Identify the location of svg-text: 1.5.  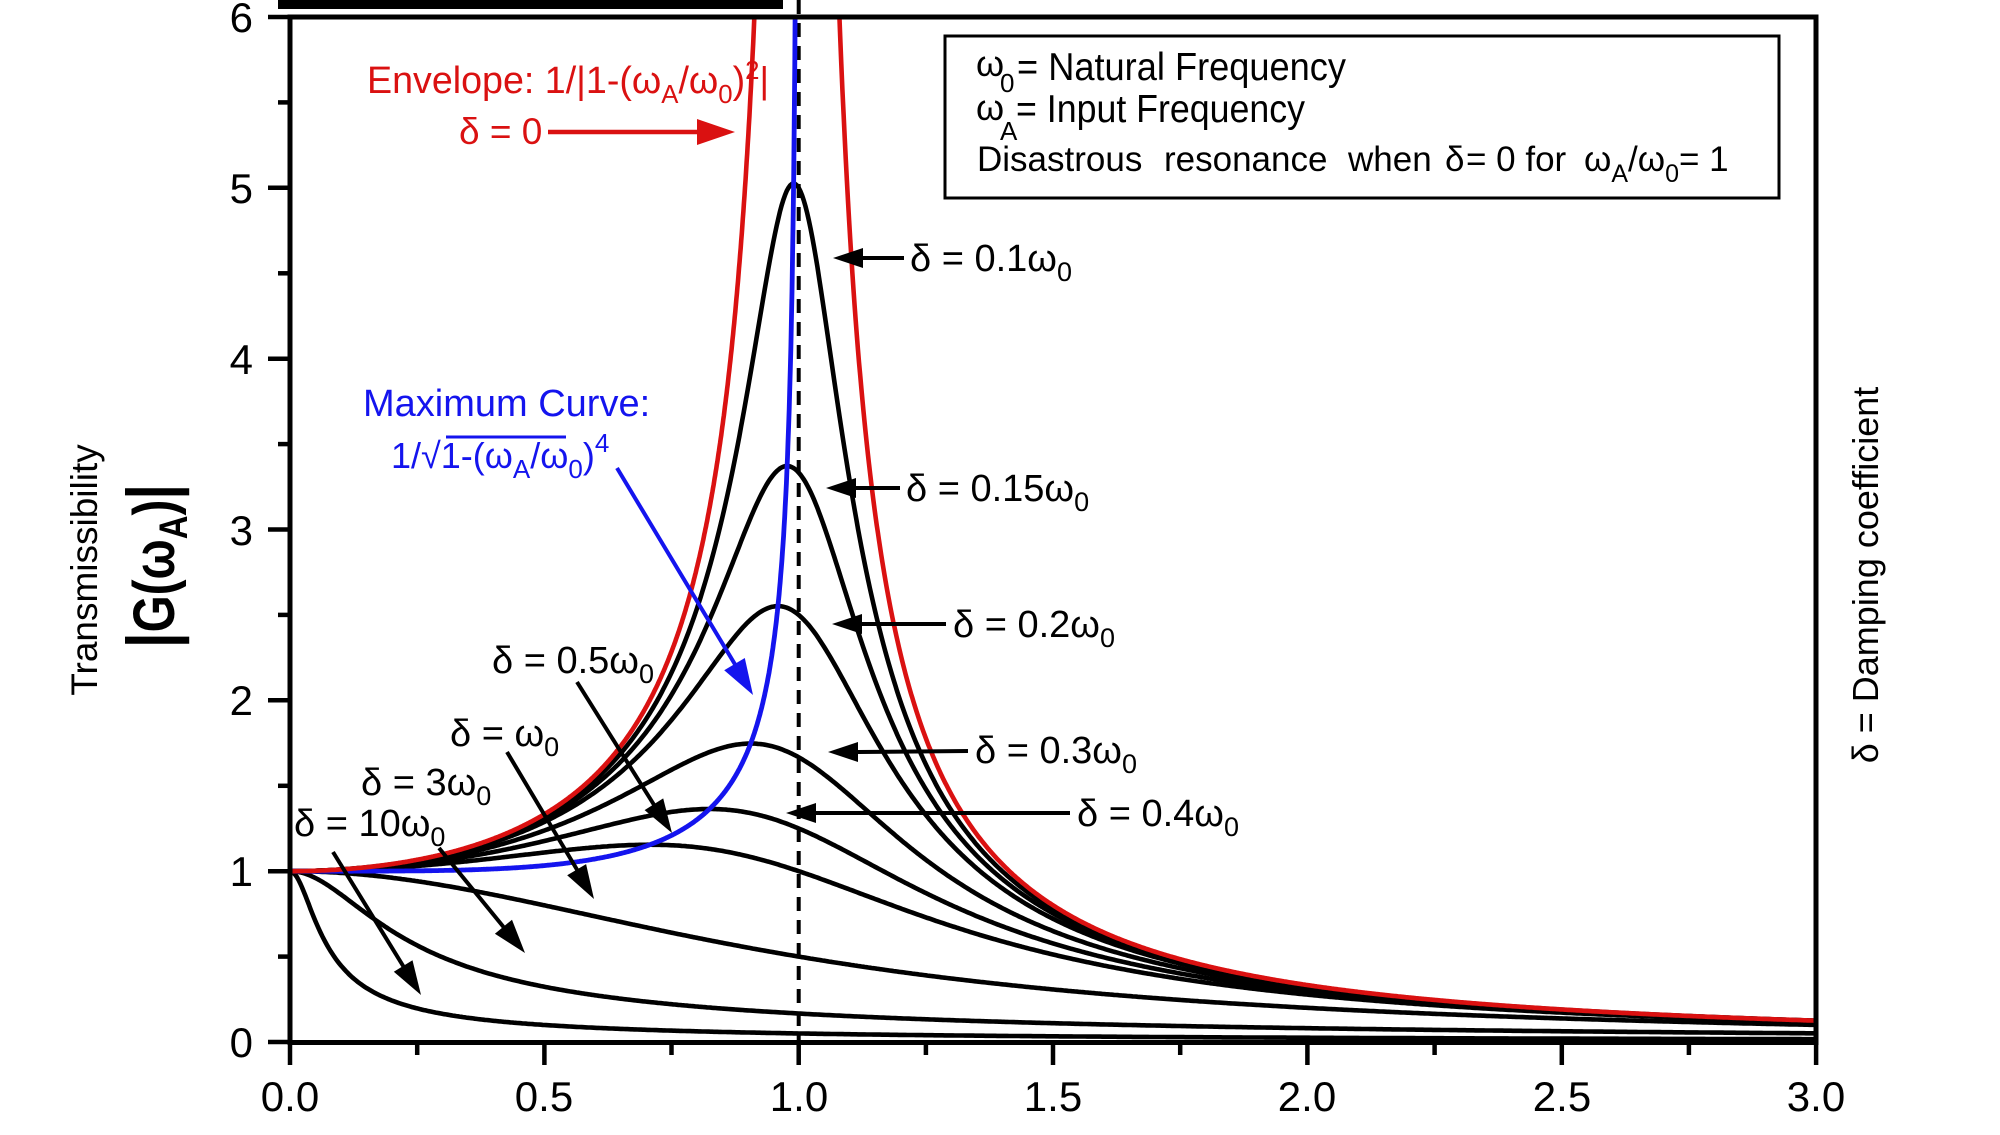
(1053, 1096).